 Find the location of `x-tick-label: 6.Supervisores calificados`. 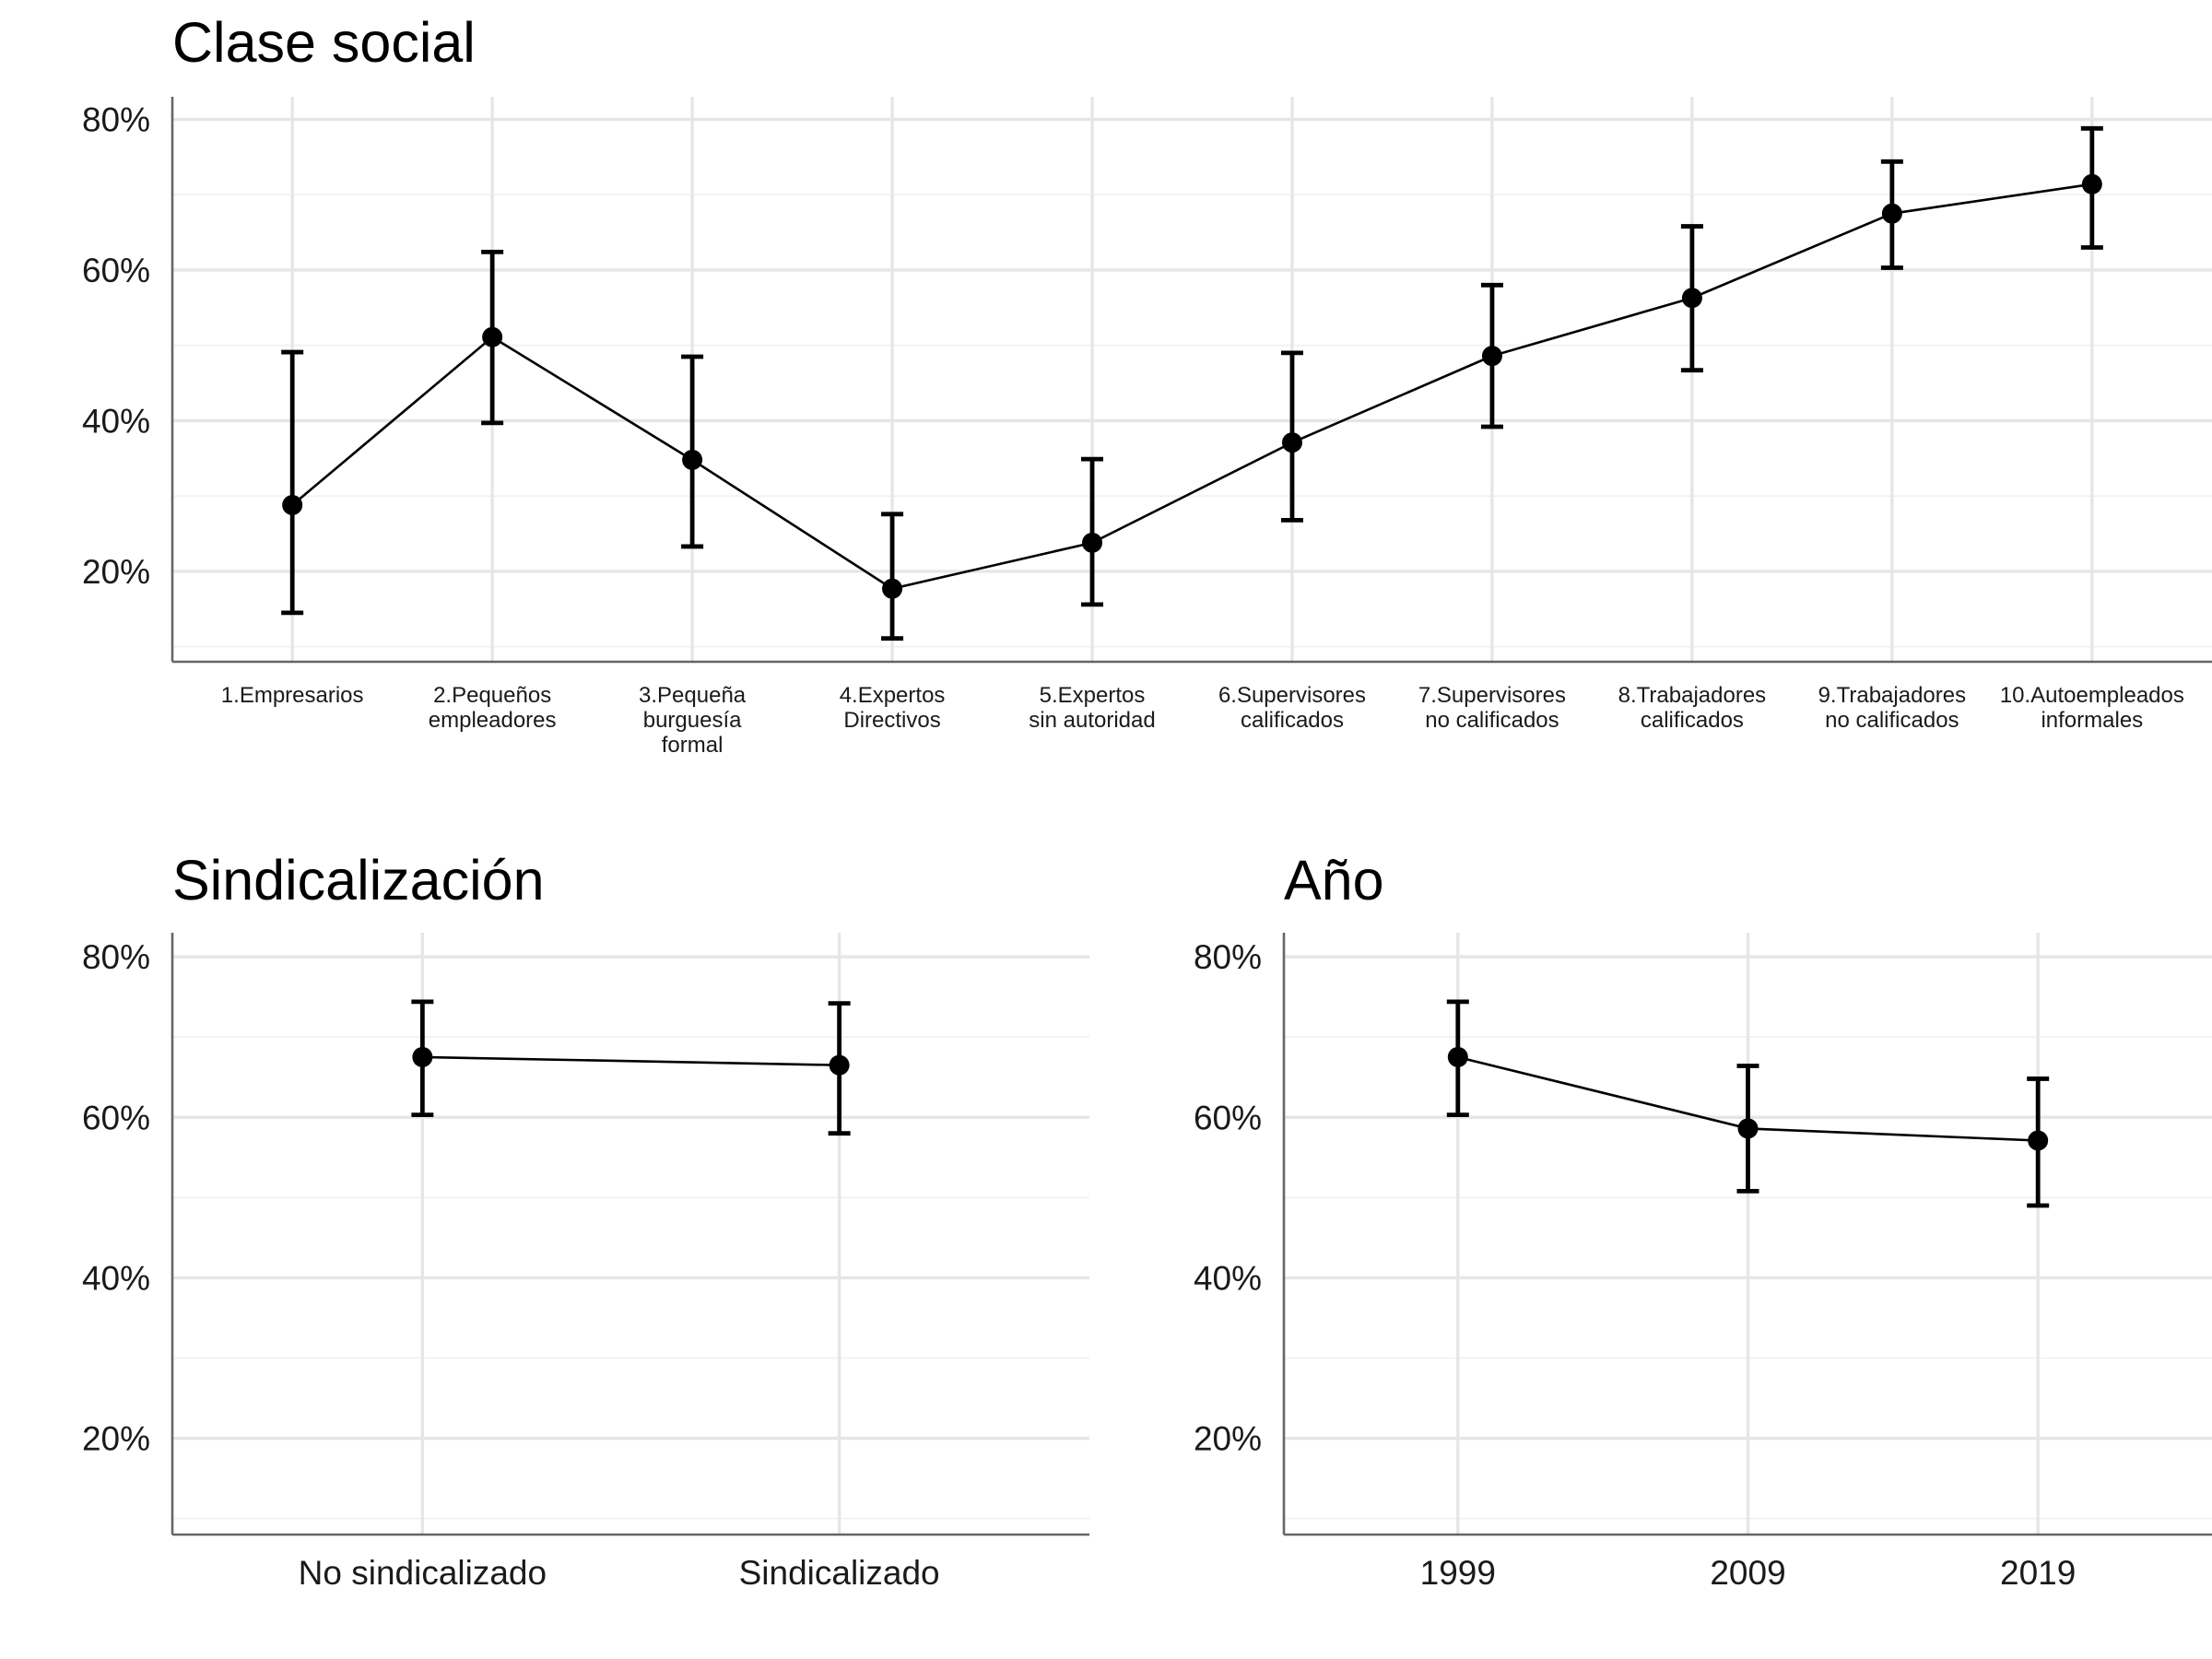

x-tick-label: 6.Supervisores calificados is located at coordinates (1292, 708).